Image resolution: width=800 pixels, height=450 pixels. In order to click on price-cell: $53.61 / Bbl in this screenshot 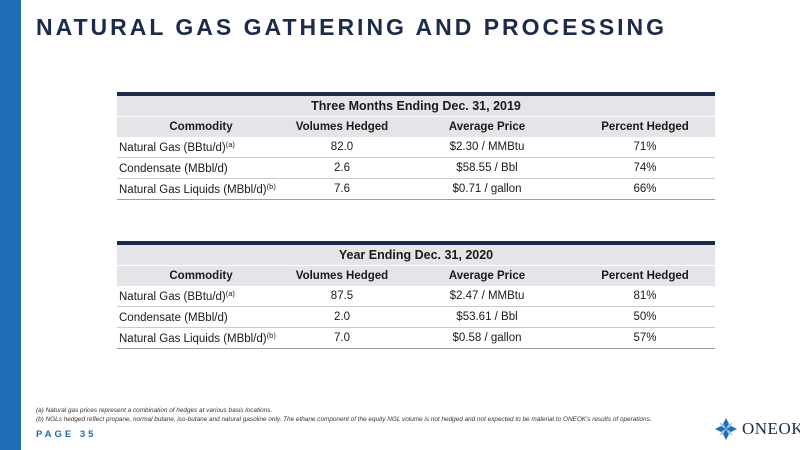, I will do `click(487, 317)`.